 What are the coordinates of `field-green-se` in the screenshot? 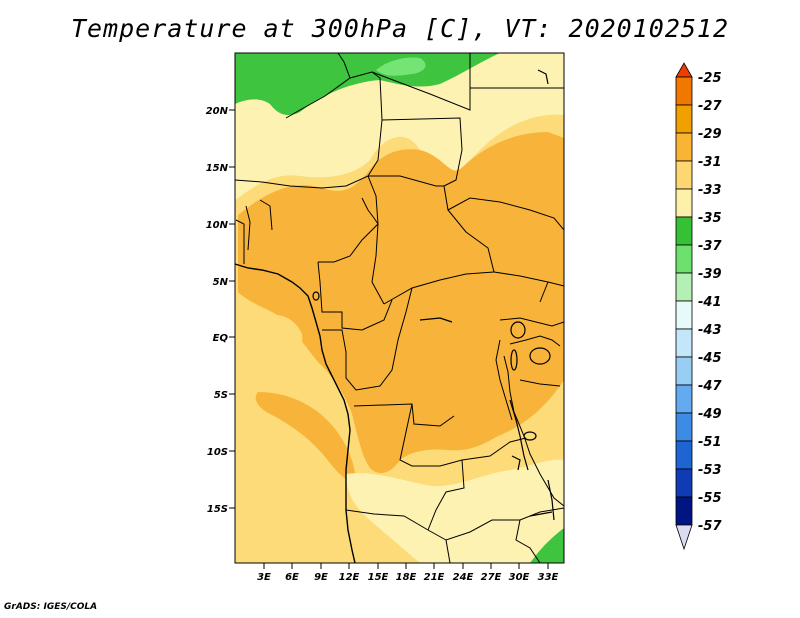 It's located at (547, 545).